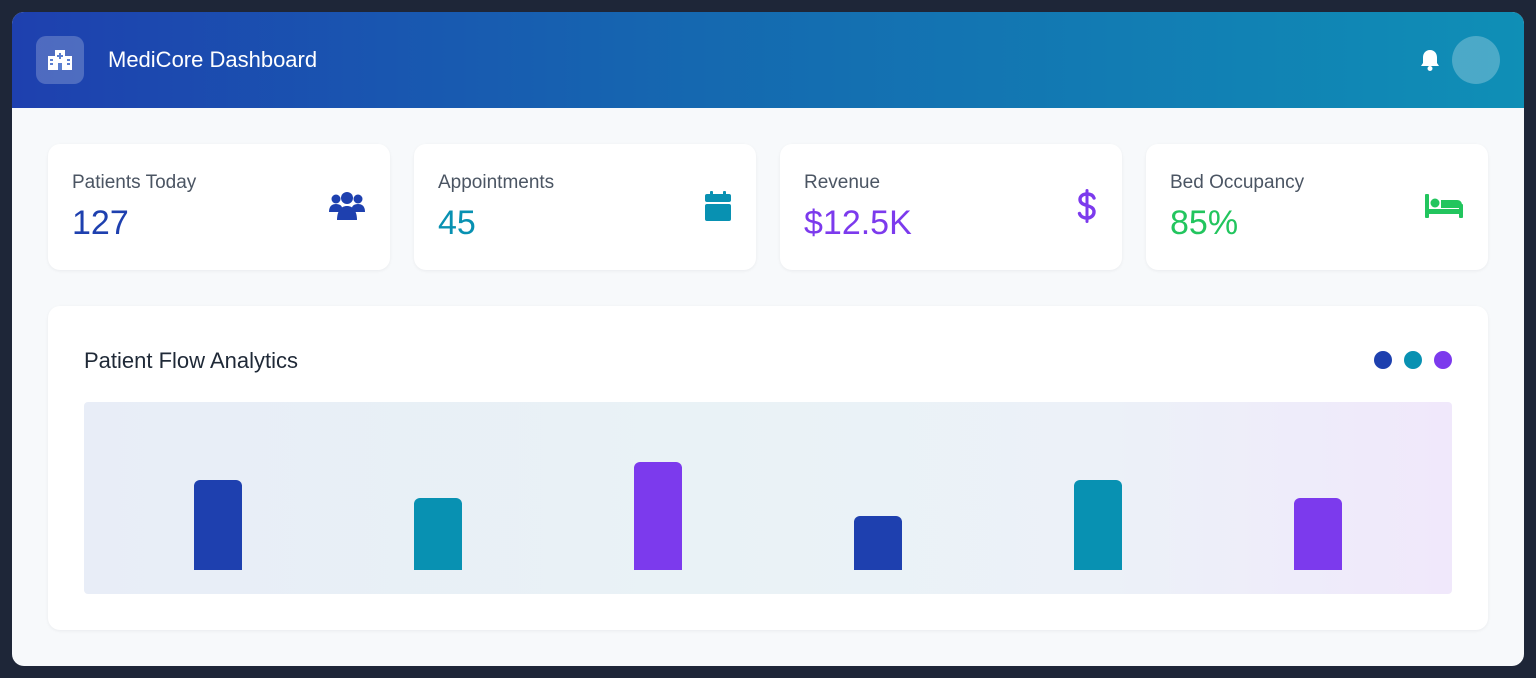 The height and width of the screenshot is (678, 1536). Describe the element at coordinates (1430, 60) in the screenshot. I see `bell-icon` at that location.